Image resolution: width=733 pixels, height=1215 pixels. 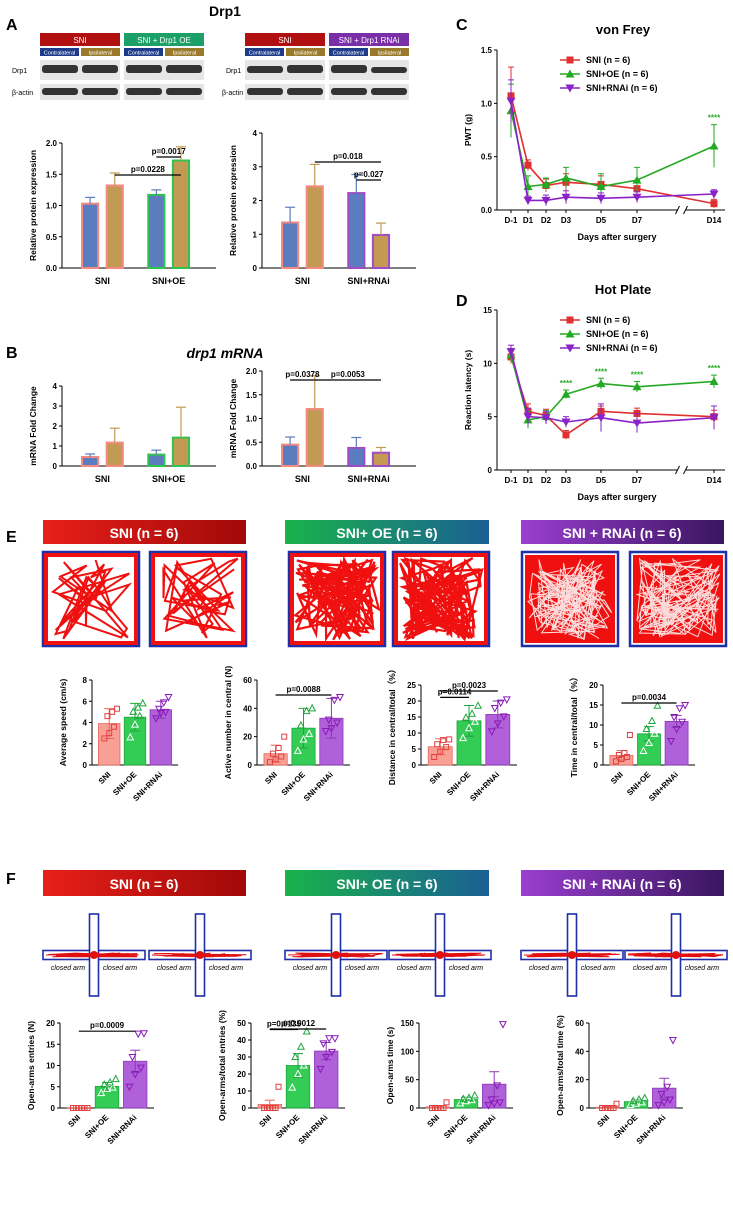 What do you see at coordinates (285, 39) in the screenshot?
I see `blot-banner-sni-right` at bounding box center [285, 39].